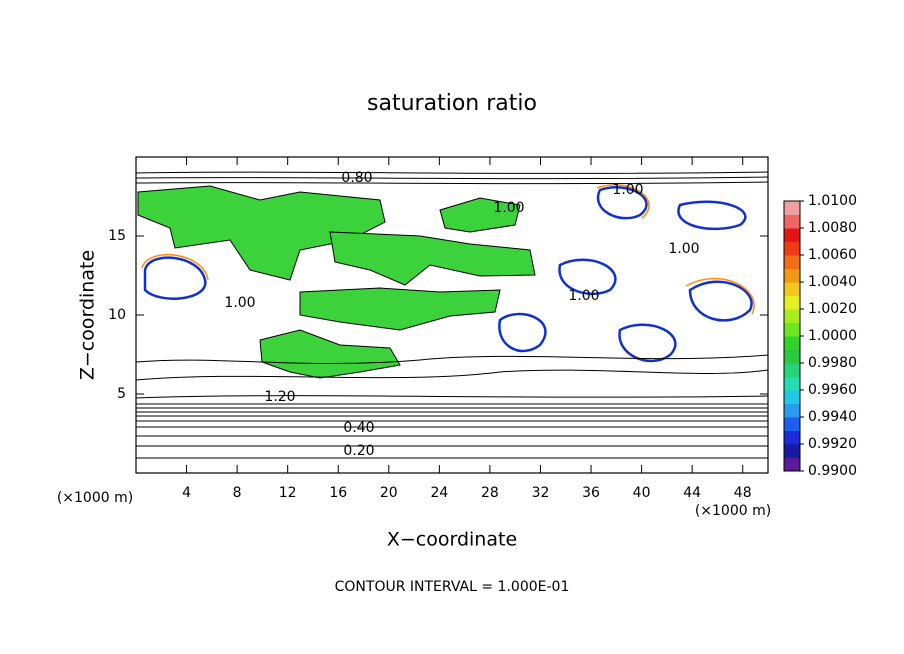  What do you see at coordinates (832, 336) in the screenshot?
I see `colorbar-tick-label: 1.0000` at bounding box center [832, 336].